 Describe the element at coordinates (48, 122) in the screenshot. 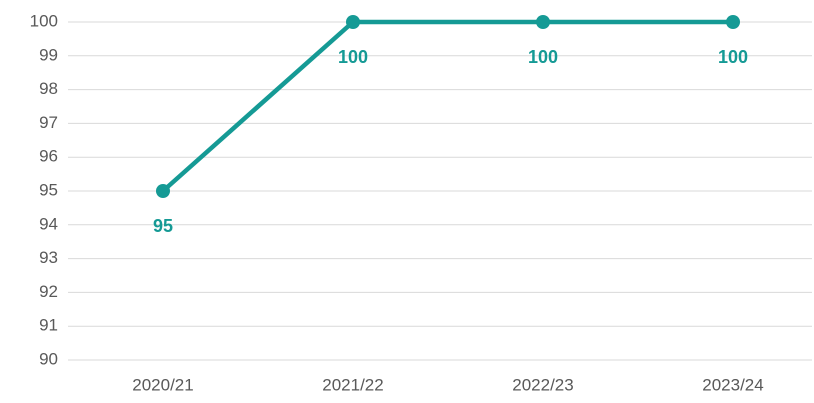

I see `y-tick-label: 97` at that location.